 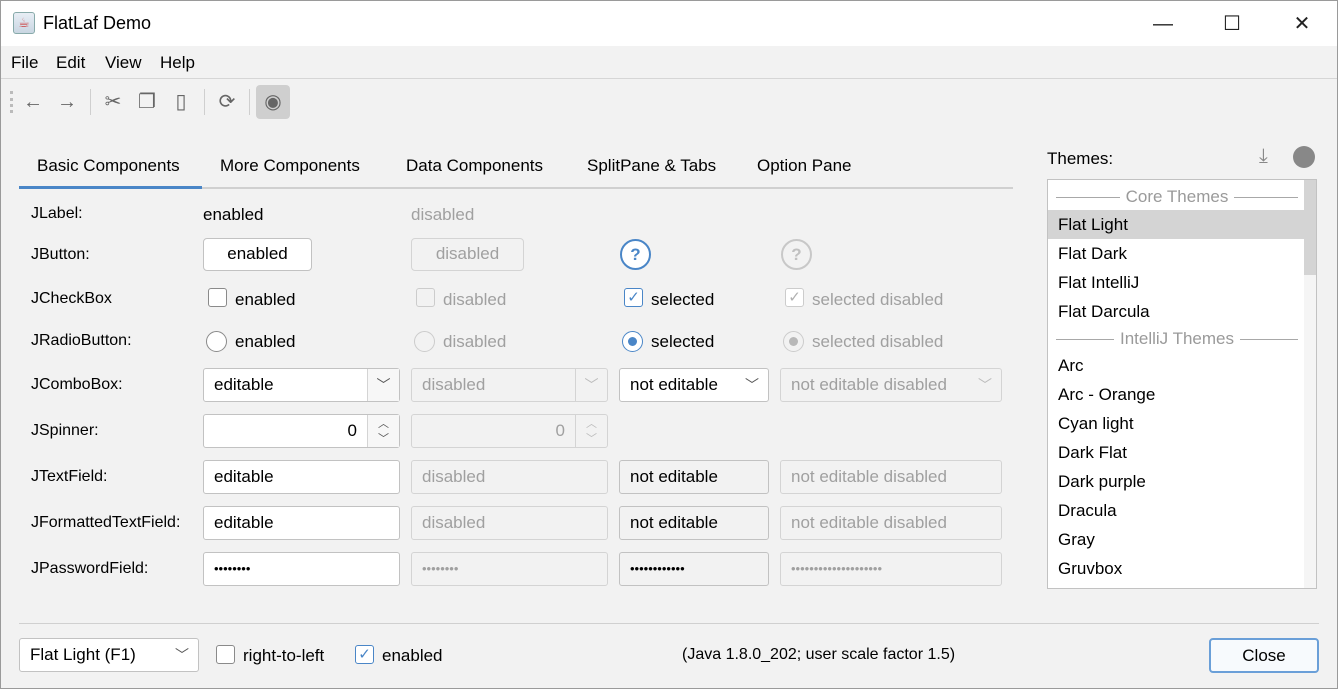 I want to click on theme-item: Arc - Orange, so click(x=1107, y=394).